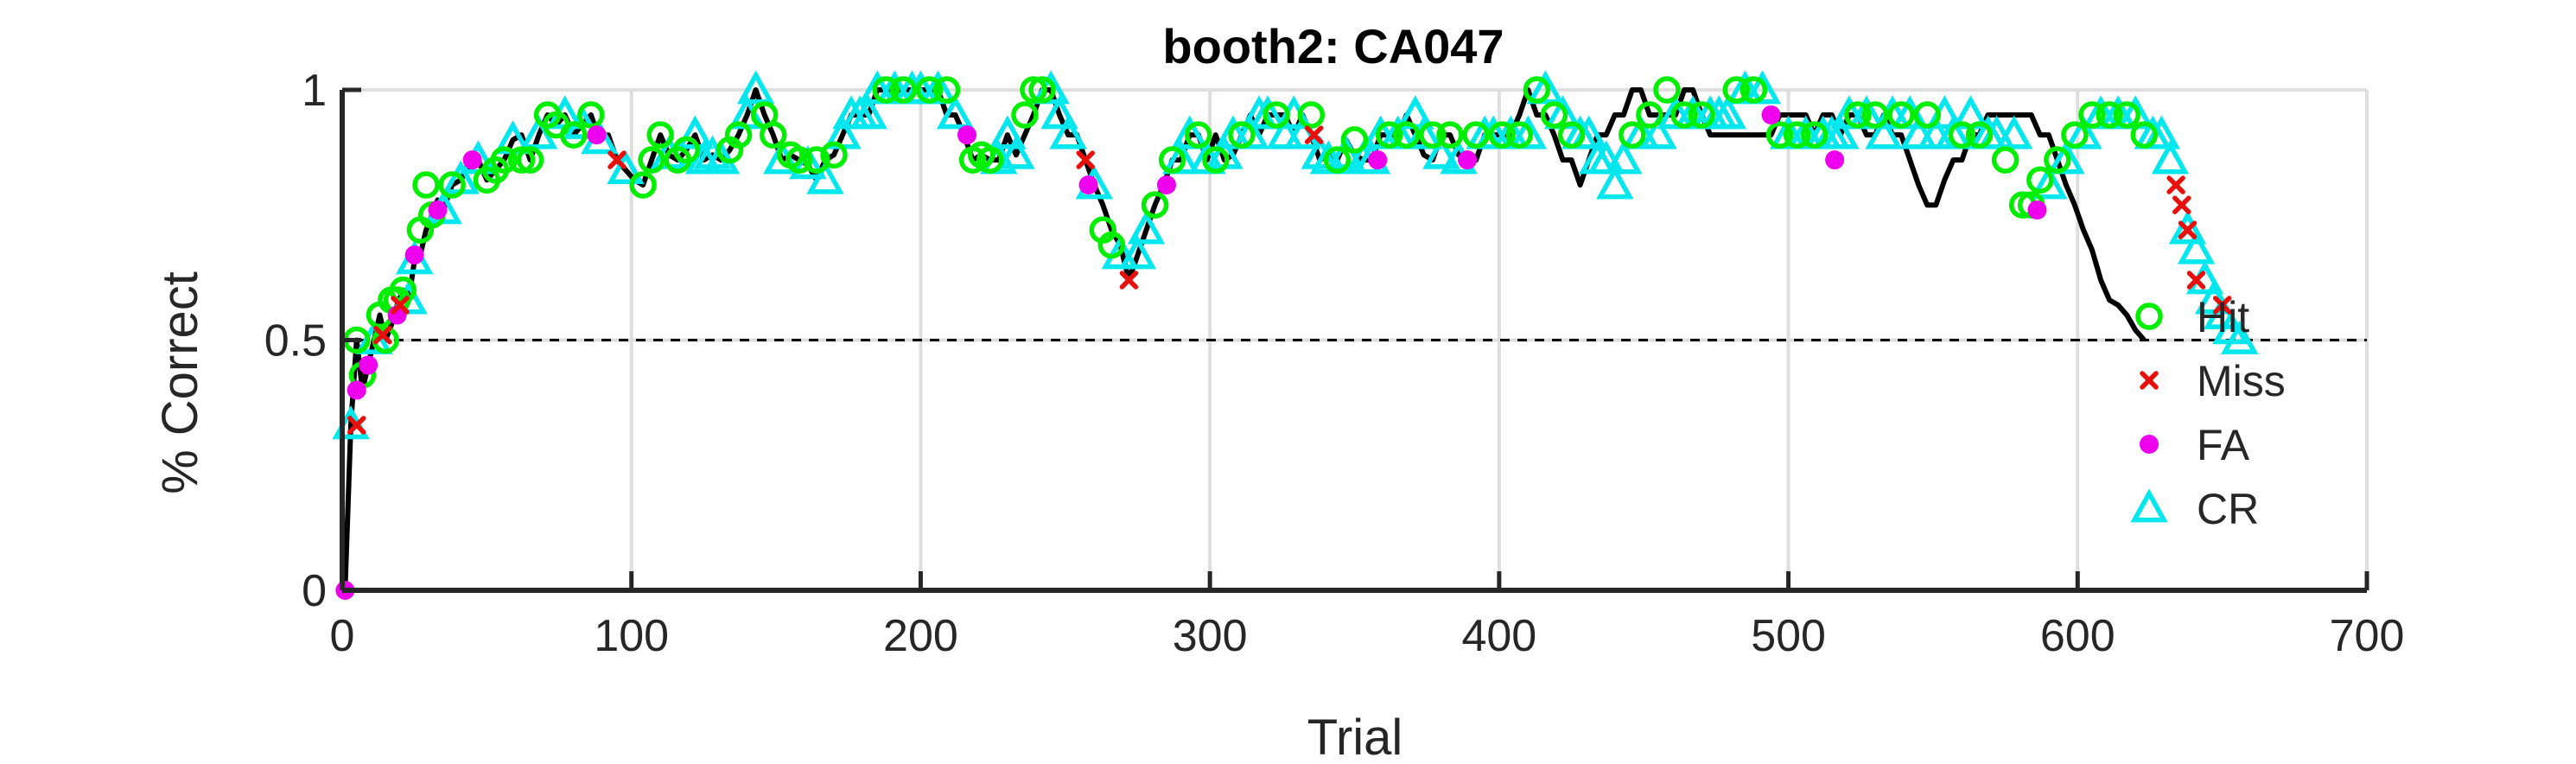  I want to click on x-tick-label: 500, so click(1789, 636).